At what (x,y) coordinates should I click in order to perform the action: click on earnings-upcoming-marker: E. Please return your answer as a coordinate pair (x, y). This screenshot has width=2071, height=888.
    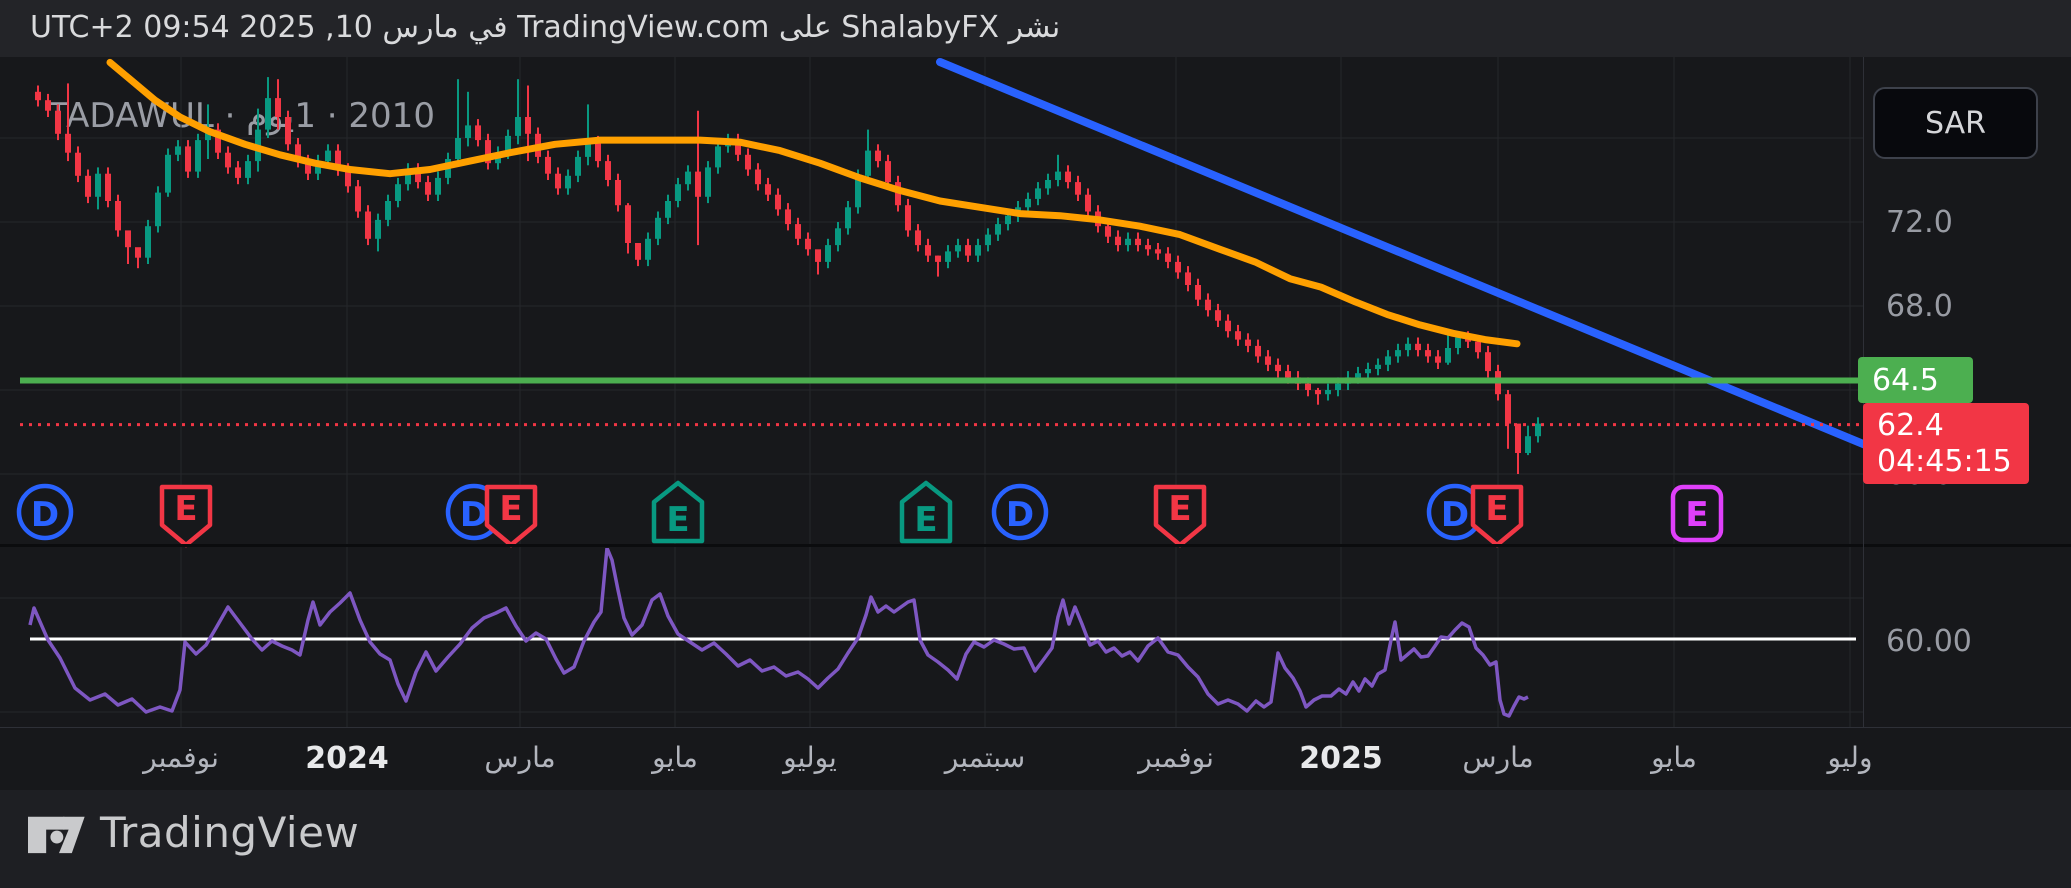
    Looking at the image, I should click on (1697, 513).